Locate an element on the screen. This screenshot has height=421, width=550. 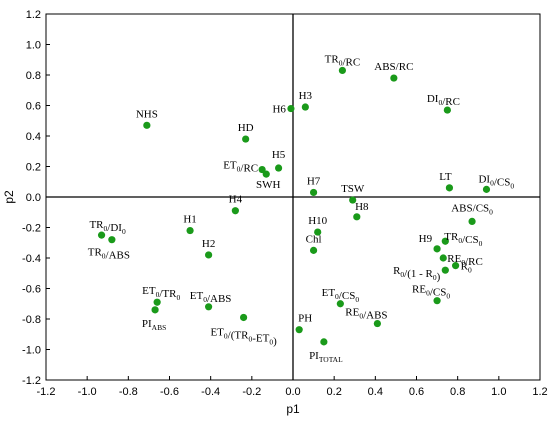
point-label: H8 is located at coordinates (362, 207).